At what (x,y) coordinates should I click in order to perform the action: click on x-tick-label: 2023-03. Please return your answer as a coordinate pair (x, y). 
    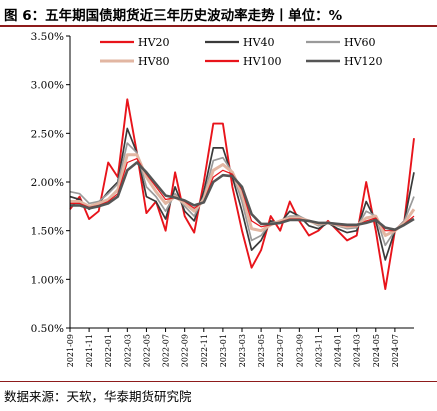
    Looking at the image, I should click on (242, 350).